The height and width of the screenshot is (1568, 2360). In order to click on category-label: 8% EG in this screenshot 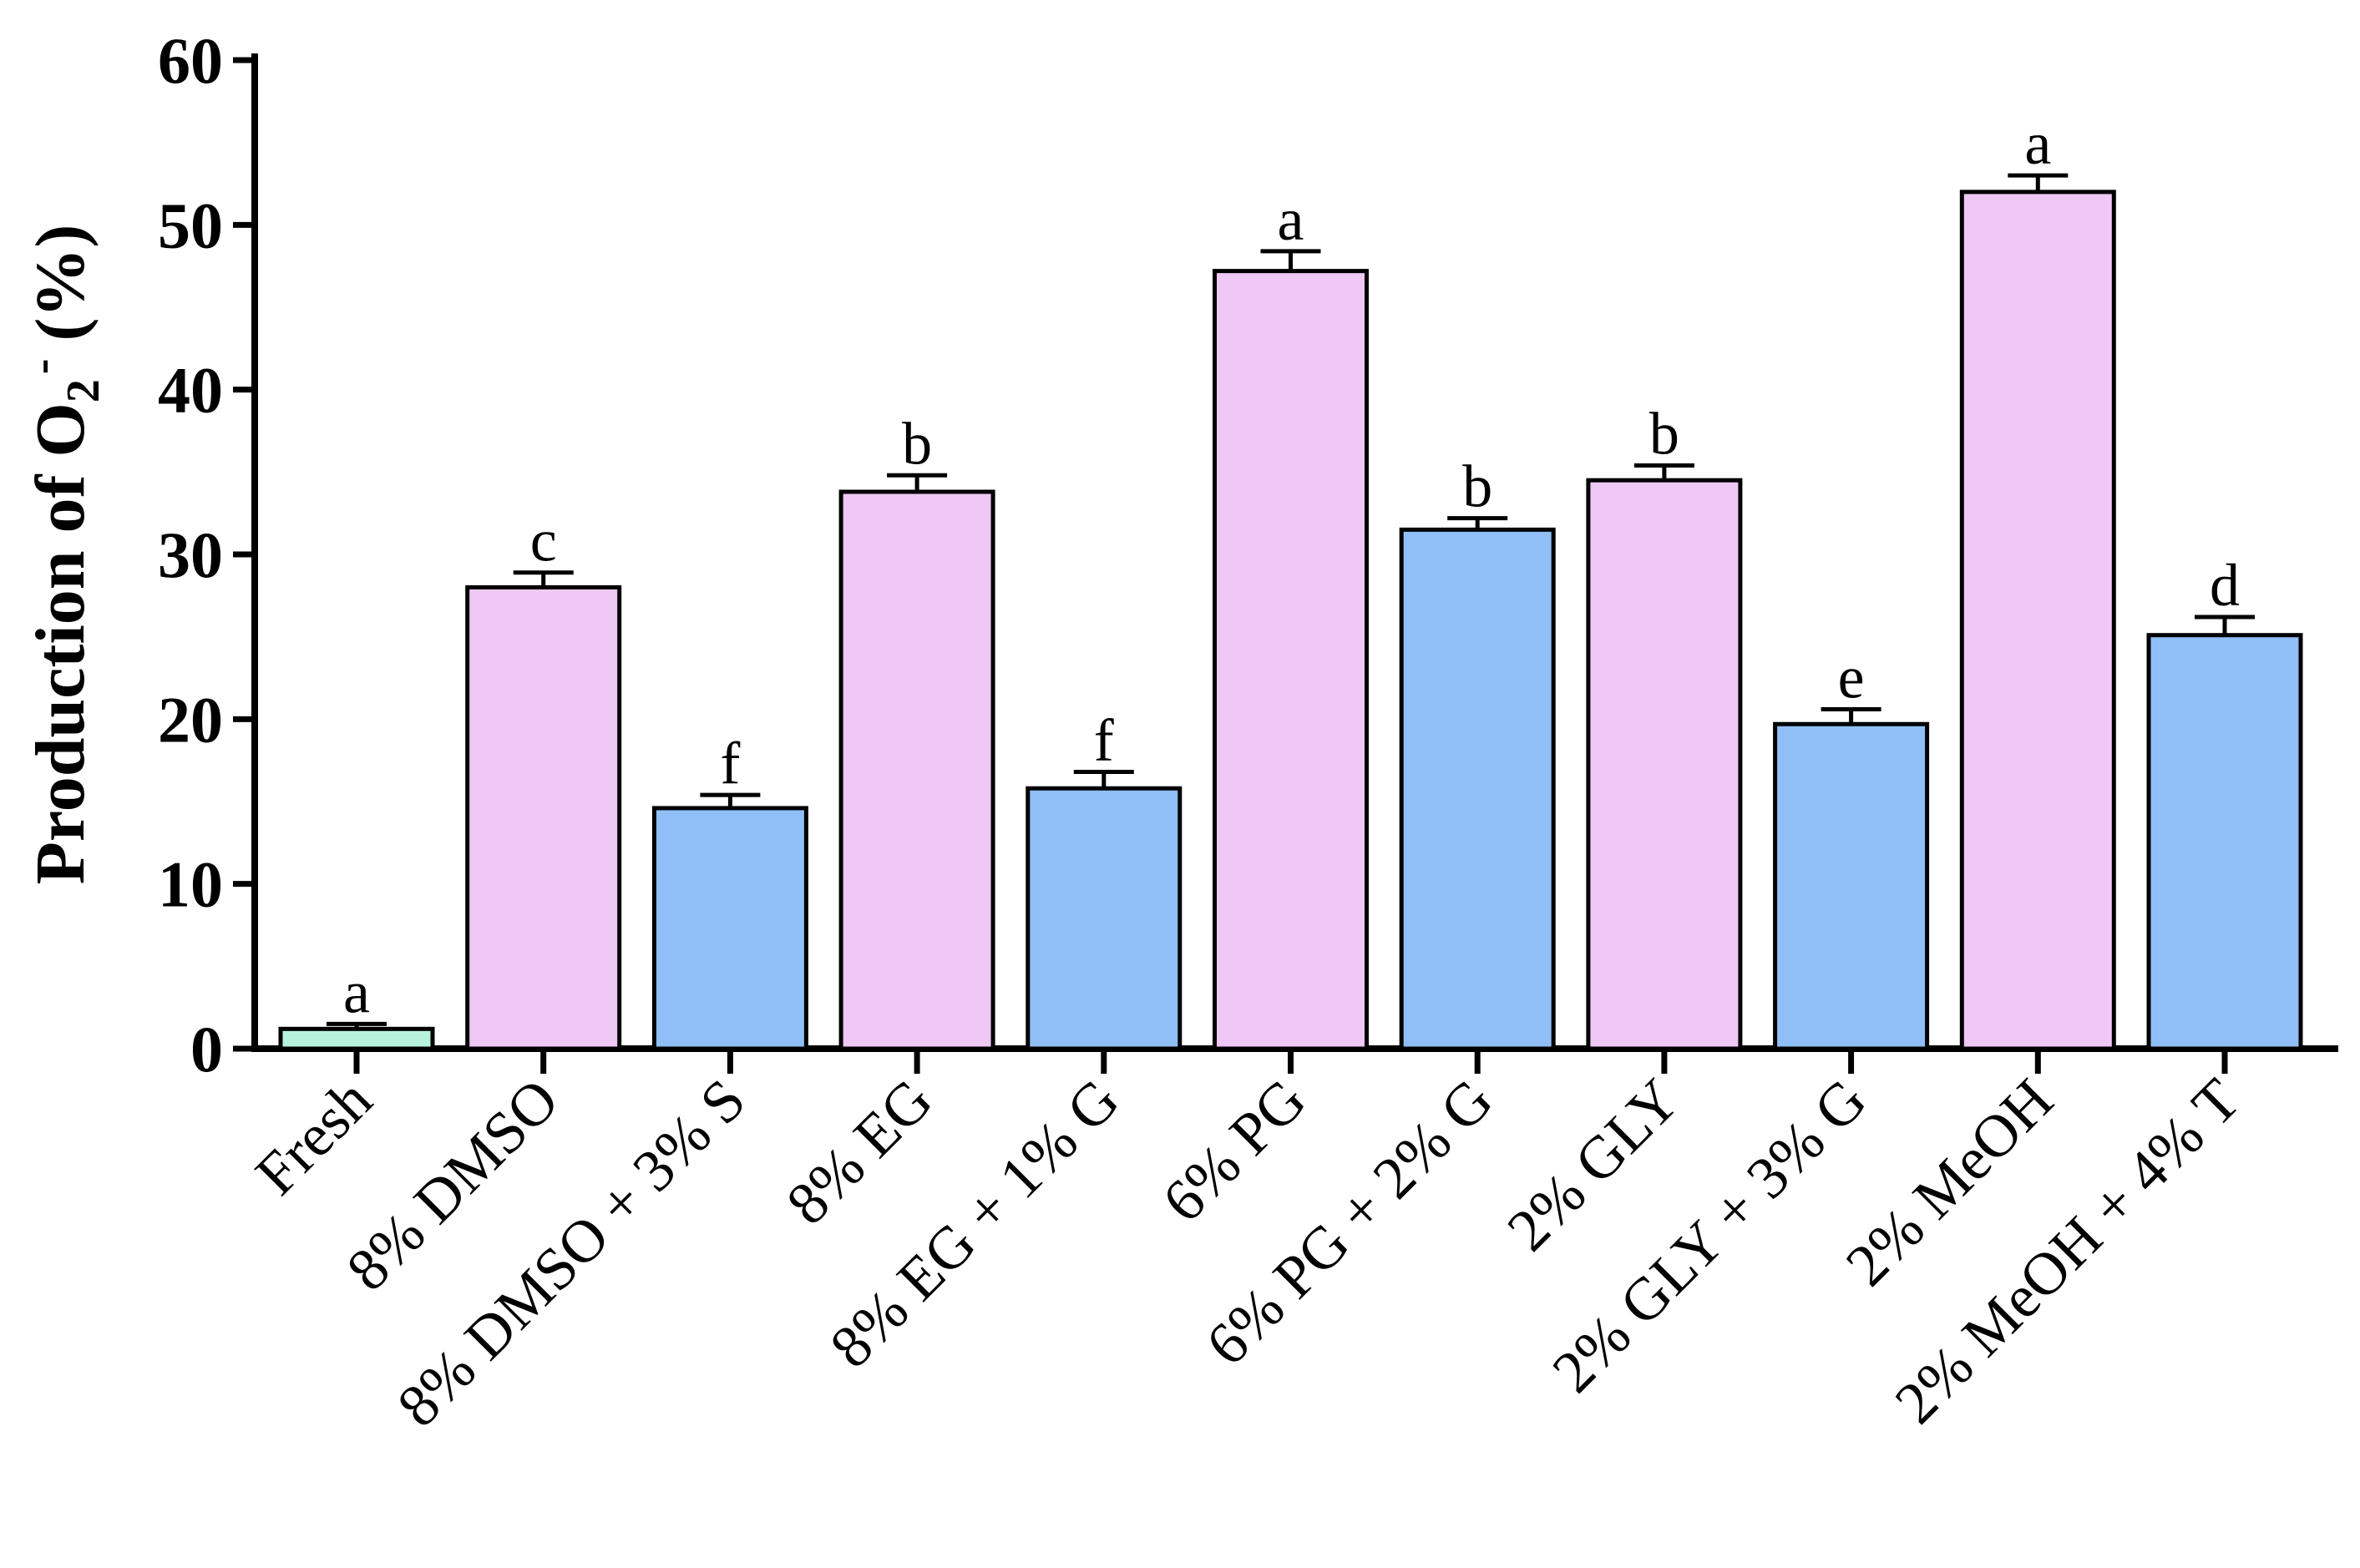, I will do `click(859, 1151)`.